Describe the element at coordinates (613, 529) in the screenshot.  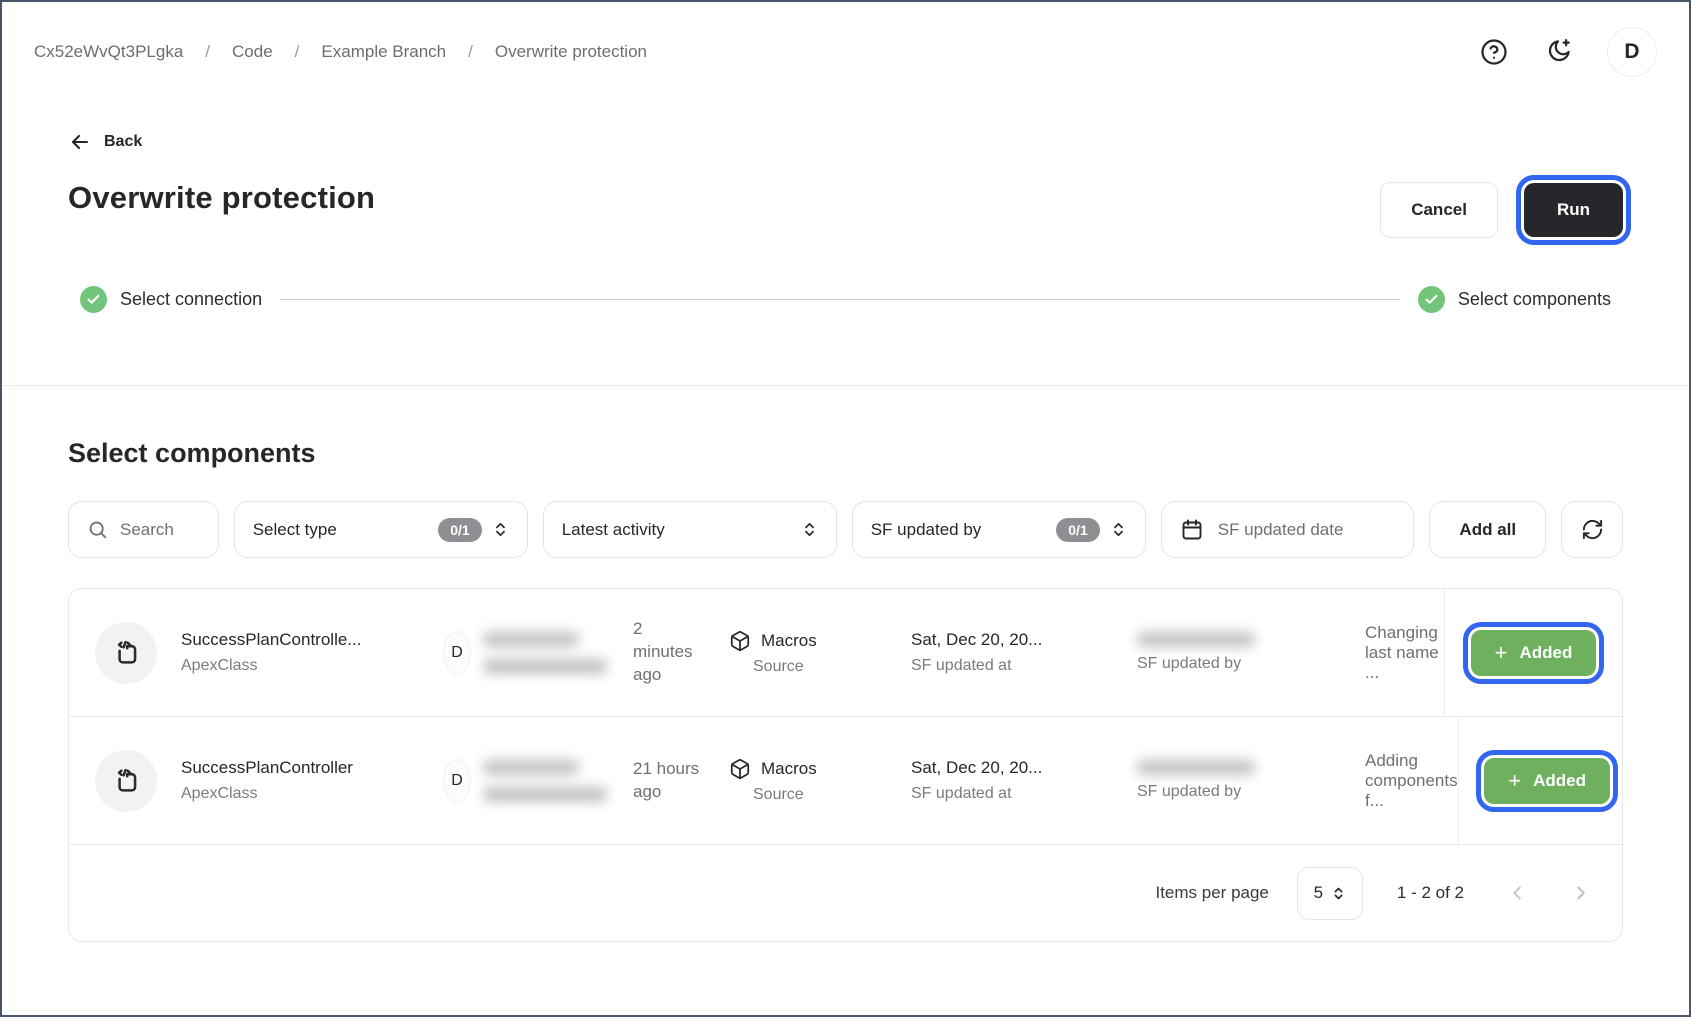
I see `latest-activity-label: Latest activity` at that location.